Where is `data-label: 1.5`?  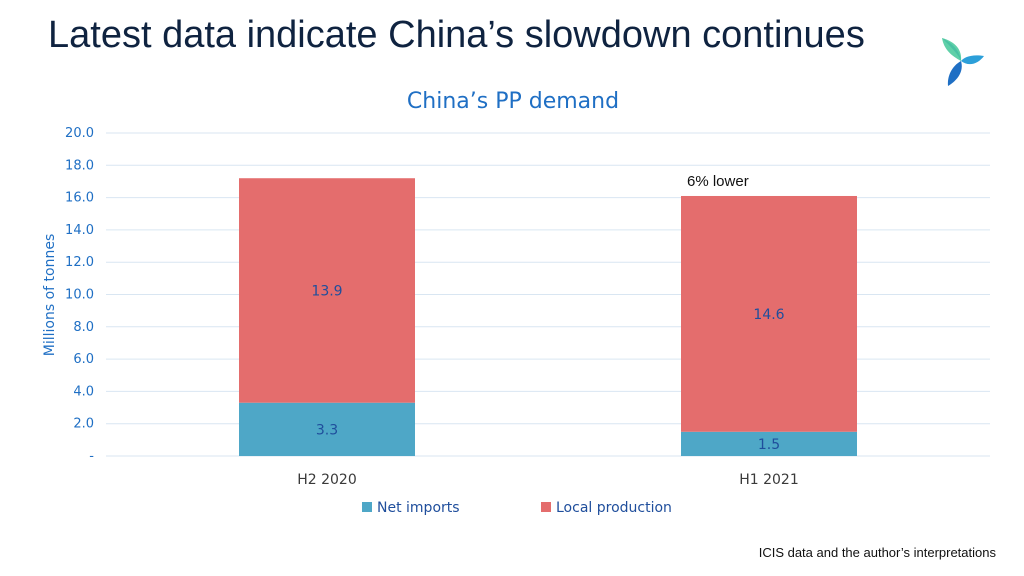
data-label: 1.5 is located at coordinates (769, 445).